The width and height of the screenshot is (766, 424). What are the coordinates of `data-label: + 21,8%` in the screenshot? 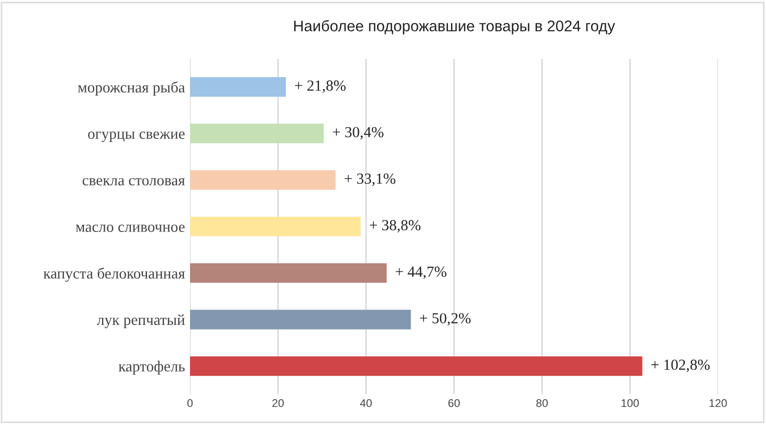 It's located at (320, 86).